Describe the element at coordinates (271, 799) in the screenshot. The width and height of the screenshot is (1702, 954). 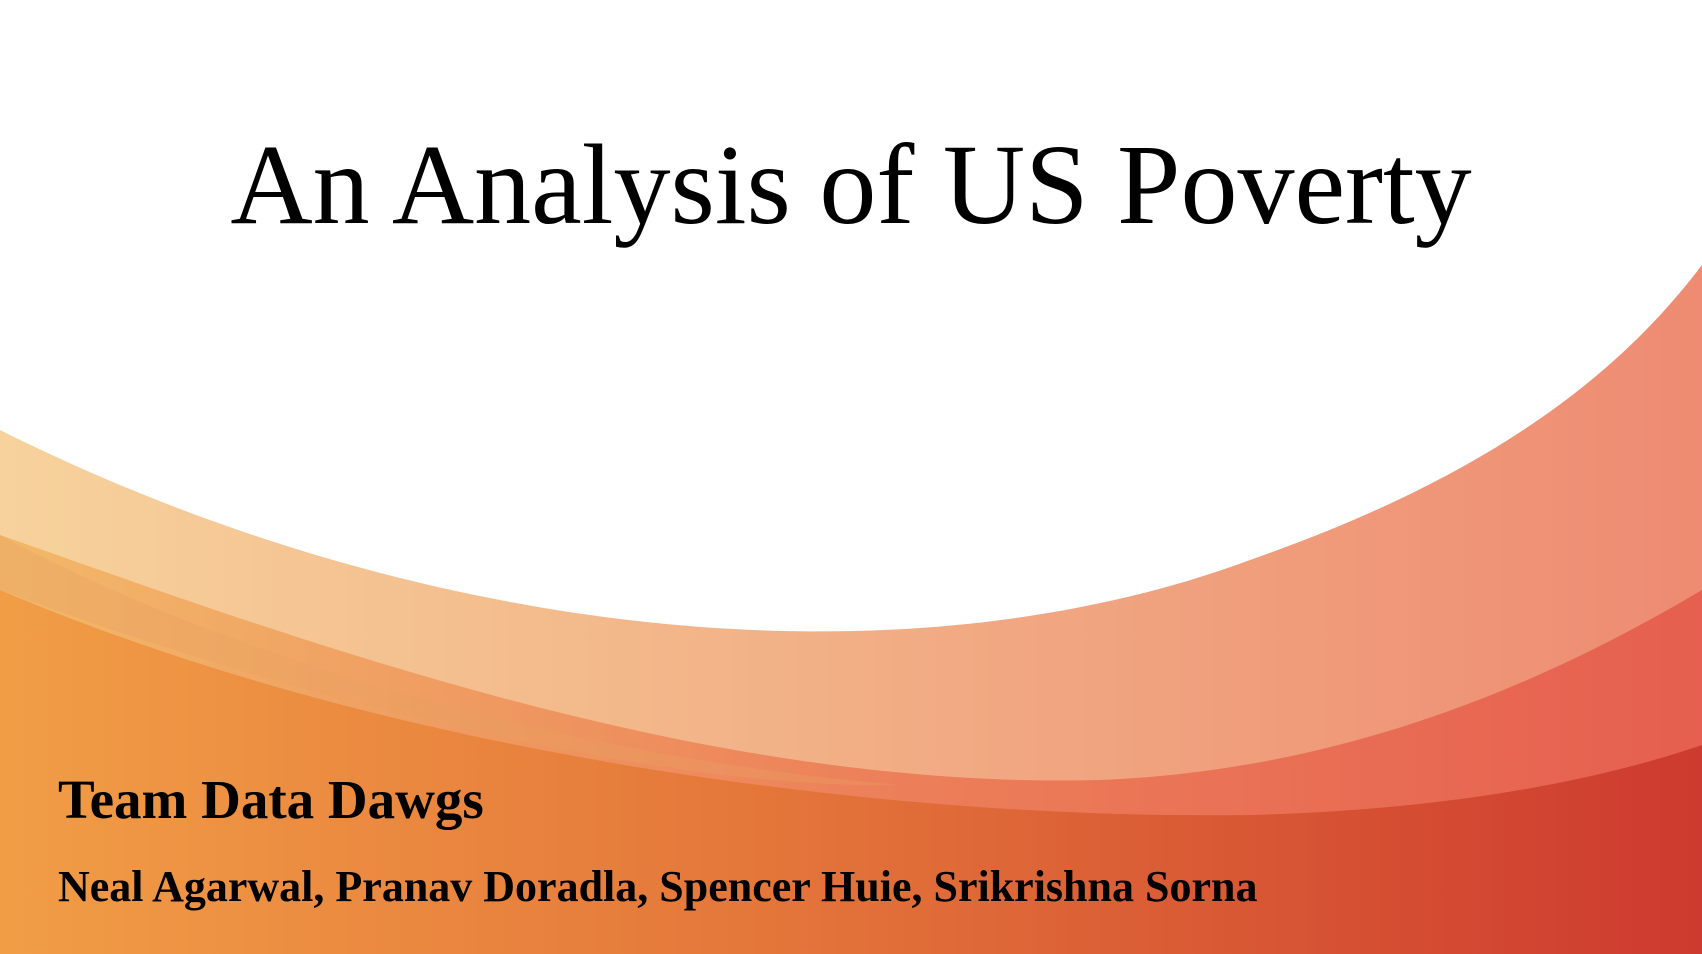
I see `team-name: Team Data Dawgs` at that location.